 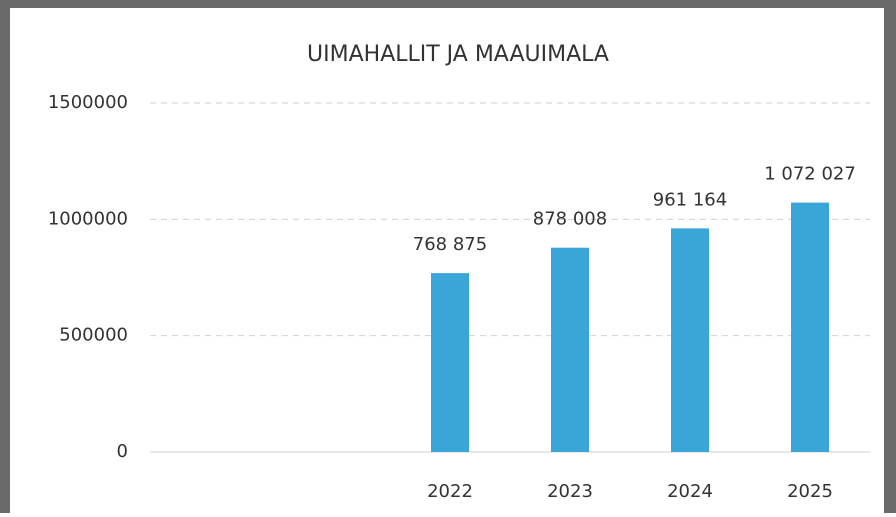 What do you see at coordinates (690, 199) in the screenshot?
I see `data-label: 961 164` at bounding box center [690, 199].